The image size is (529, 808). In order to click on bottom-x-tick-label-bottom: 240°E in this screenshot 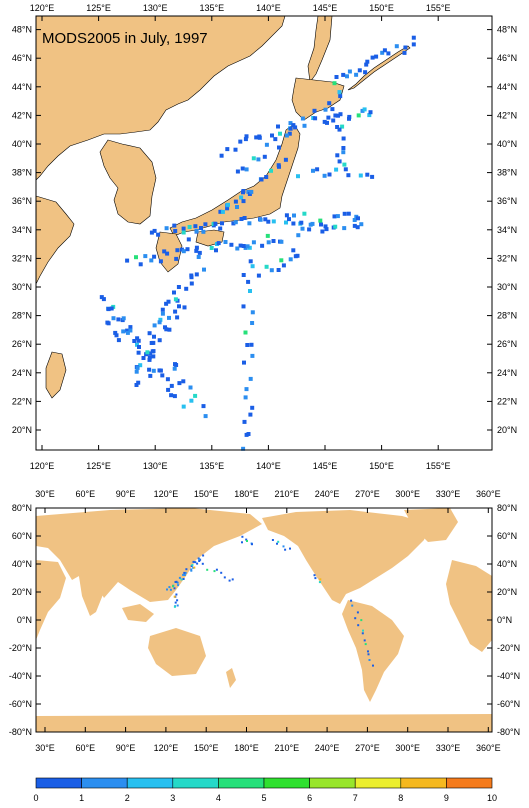, I will do `click(327, 748)`.